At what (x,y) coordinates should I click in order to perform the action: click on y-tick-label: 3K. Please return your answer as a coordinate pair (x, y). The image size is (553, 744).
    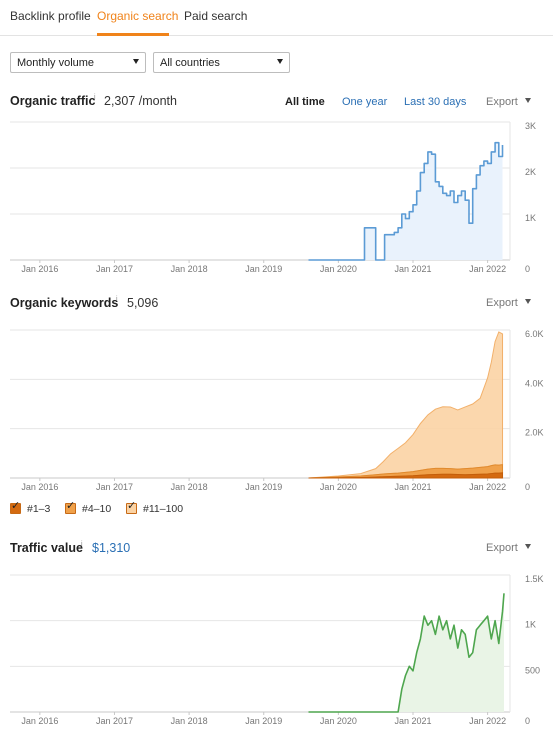
    Looking at the image, I should click on (530, 126).